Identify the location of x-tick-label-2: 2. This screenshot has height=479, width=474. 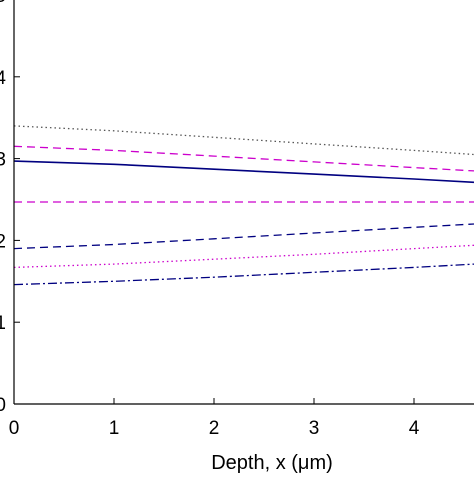
(214, 428).